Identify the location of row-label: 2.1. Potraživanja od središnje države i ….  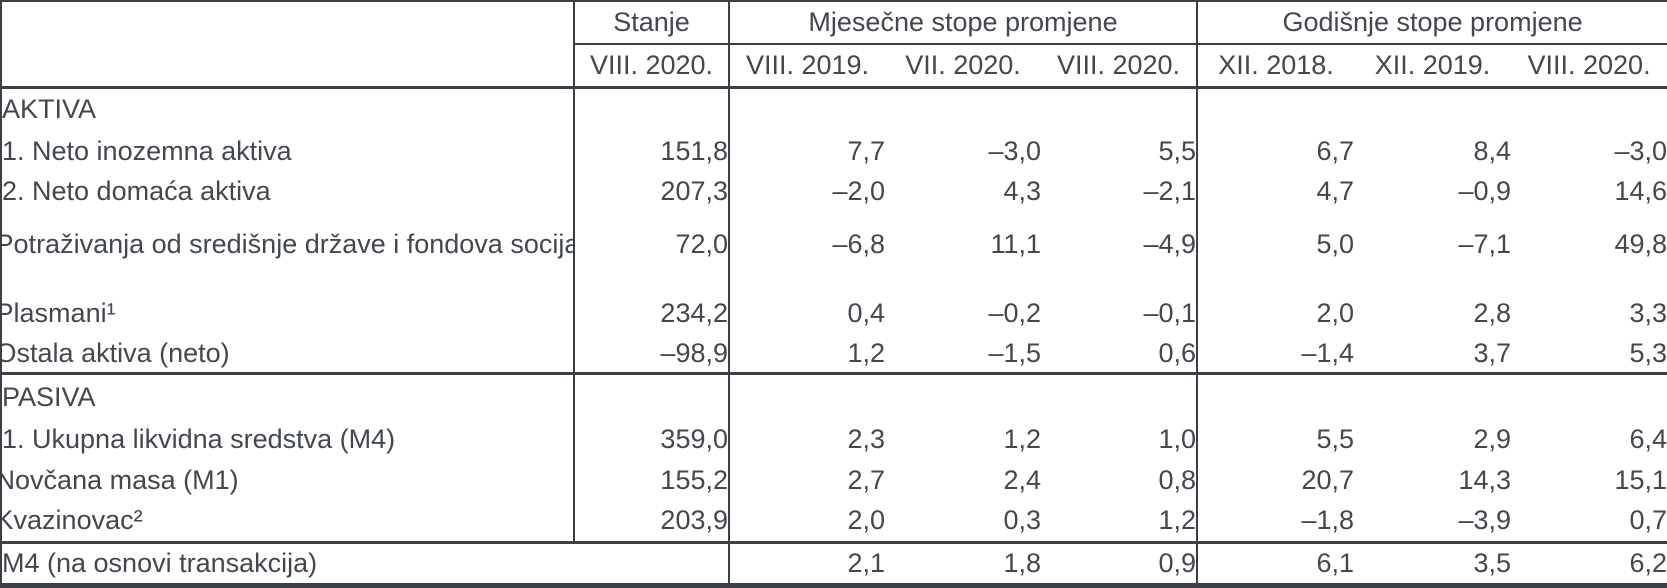
(288, 251).